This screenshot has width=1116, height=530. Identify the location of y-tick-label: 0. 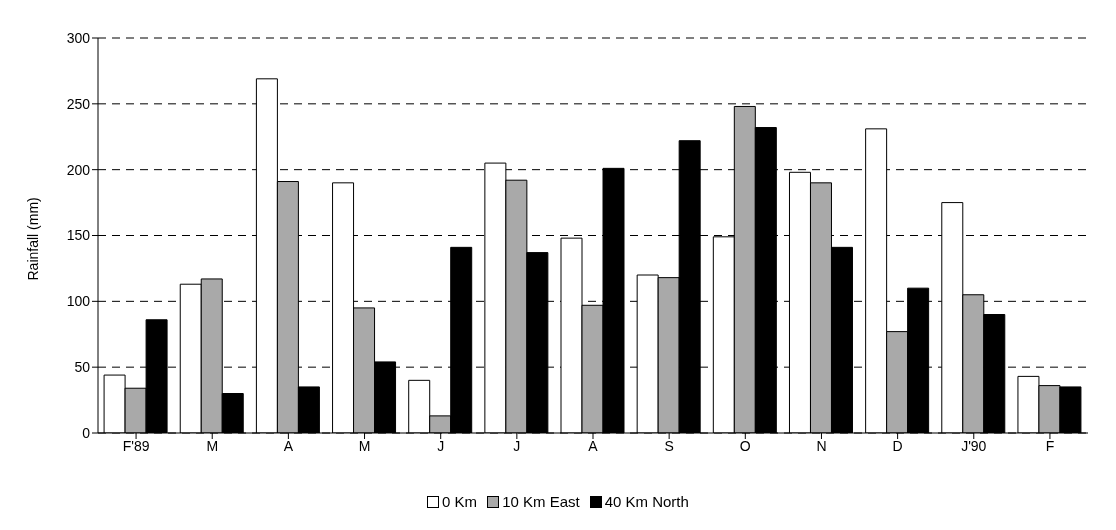
(86, 432).